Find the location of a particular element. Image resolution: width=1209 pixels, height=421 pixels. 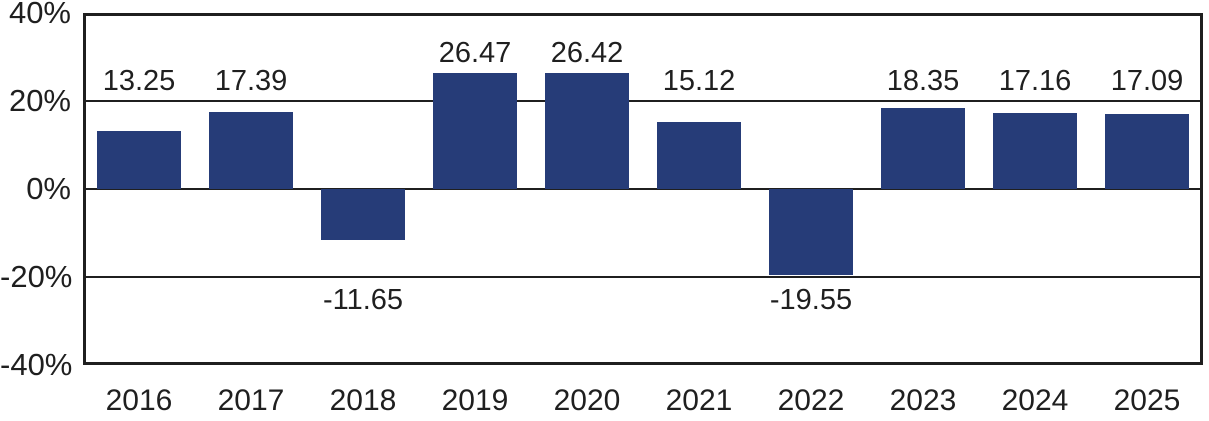

x-tick-label-2021: 2021 is located at coordinates (699, 400).